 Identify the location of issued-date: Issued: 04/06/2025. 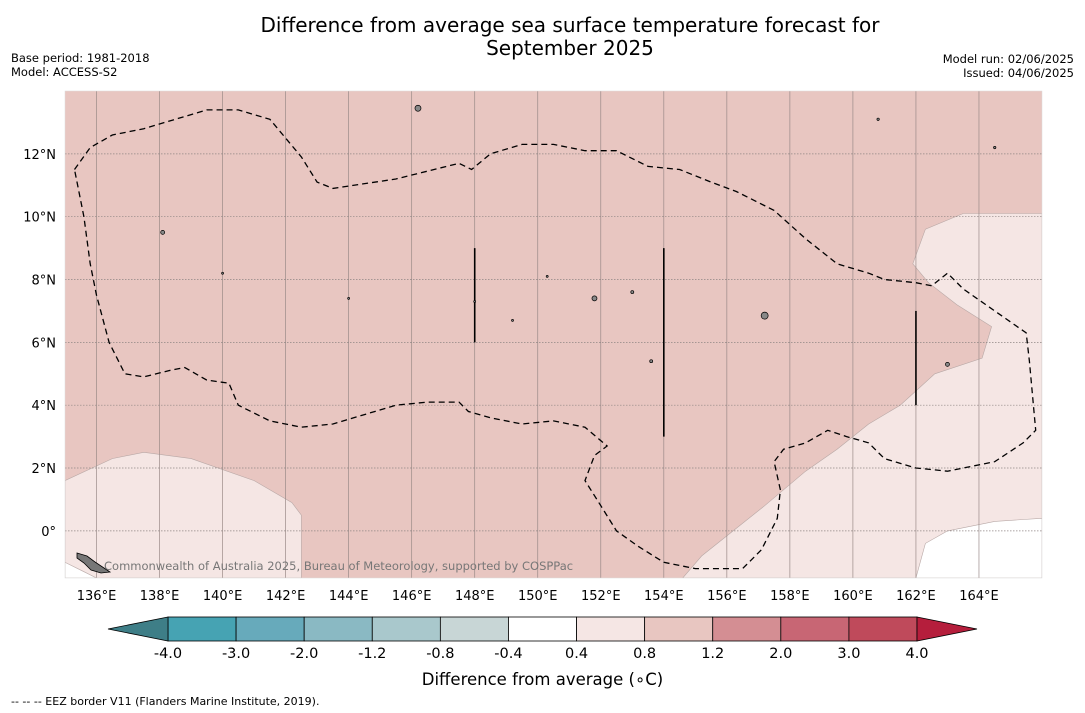
(1018, 73).